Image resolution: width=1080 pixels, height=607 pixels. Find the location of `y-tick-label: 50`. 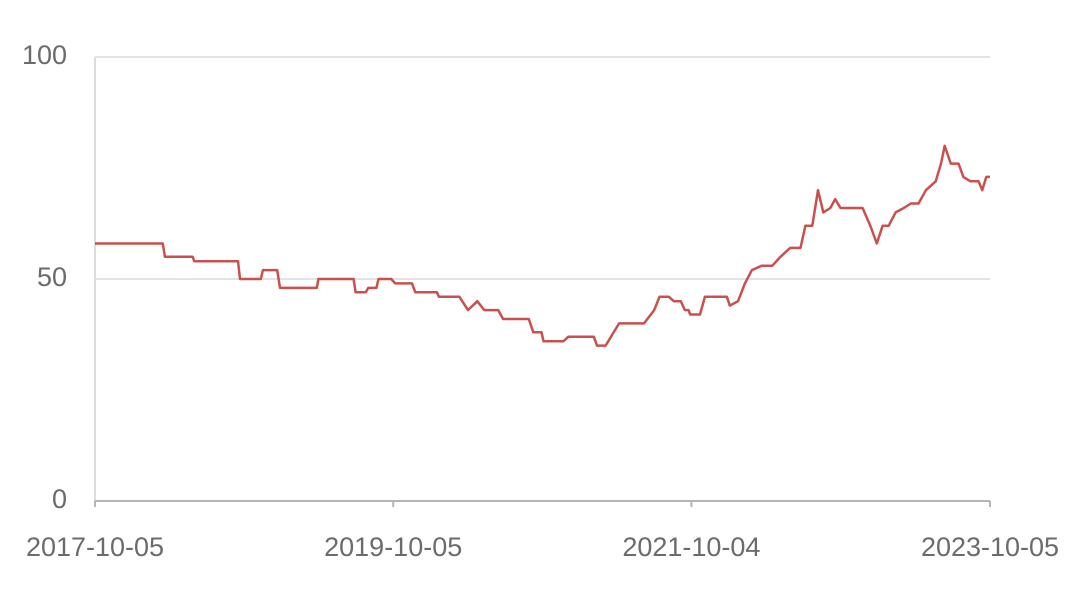

y-tick-label: 50 is located at coordinates (52, 277).